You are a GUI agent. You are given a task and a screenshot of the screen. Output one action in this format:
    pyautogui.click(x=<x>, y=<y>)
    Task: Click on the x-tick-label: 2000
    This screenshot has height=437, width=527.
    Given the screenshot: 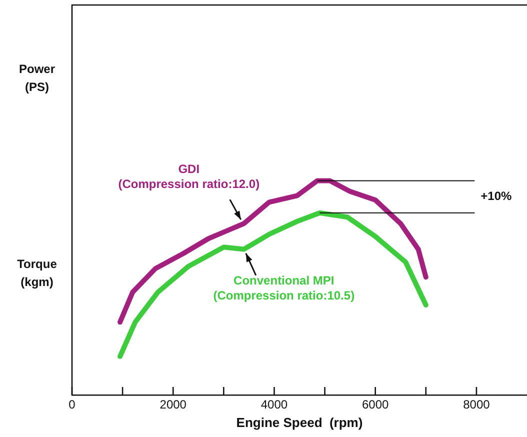 What is the action you would take?
    pyautogui.click(x=173, y=405)
    